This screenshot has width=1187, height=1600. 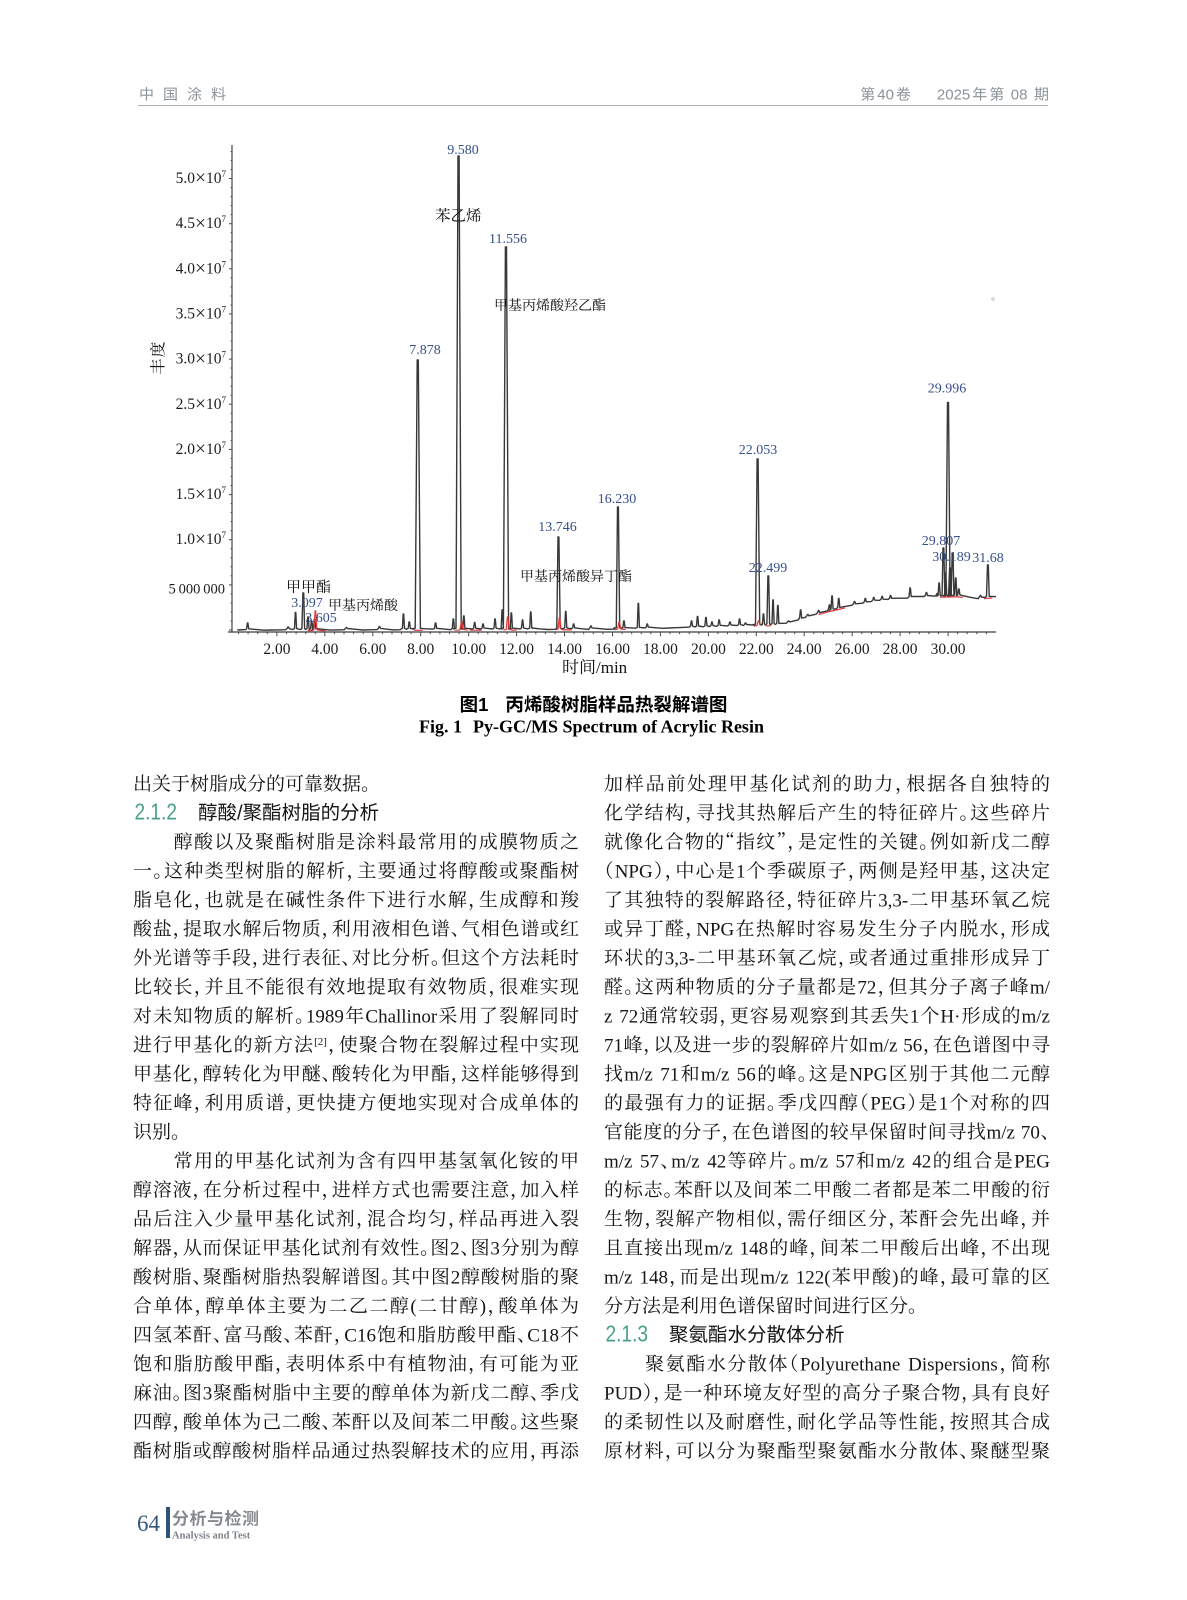 What do you see at coordinates (401, 1016) in the screenshot?
I see `svg-text: Challinor` at bounding box center [401, 1016].